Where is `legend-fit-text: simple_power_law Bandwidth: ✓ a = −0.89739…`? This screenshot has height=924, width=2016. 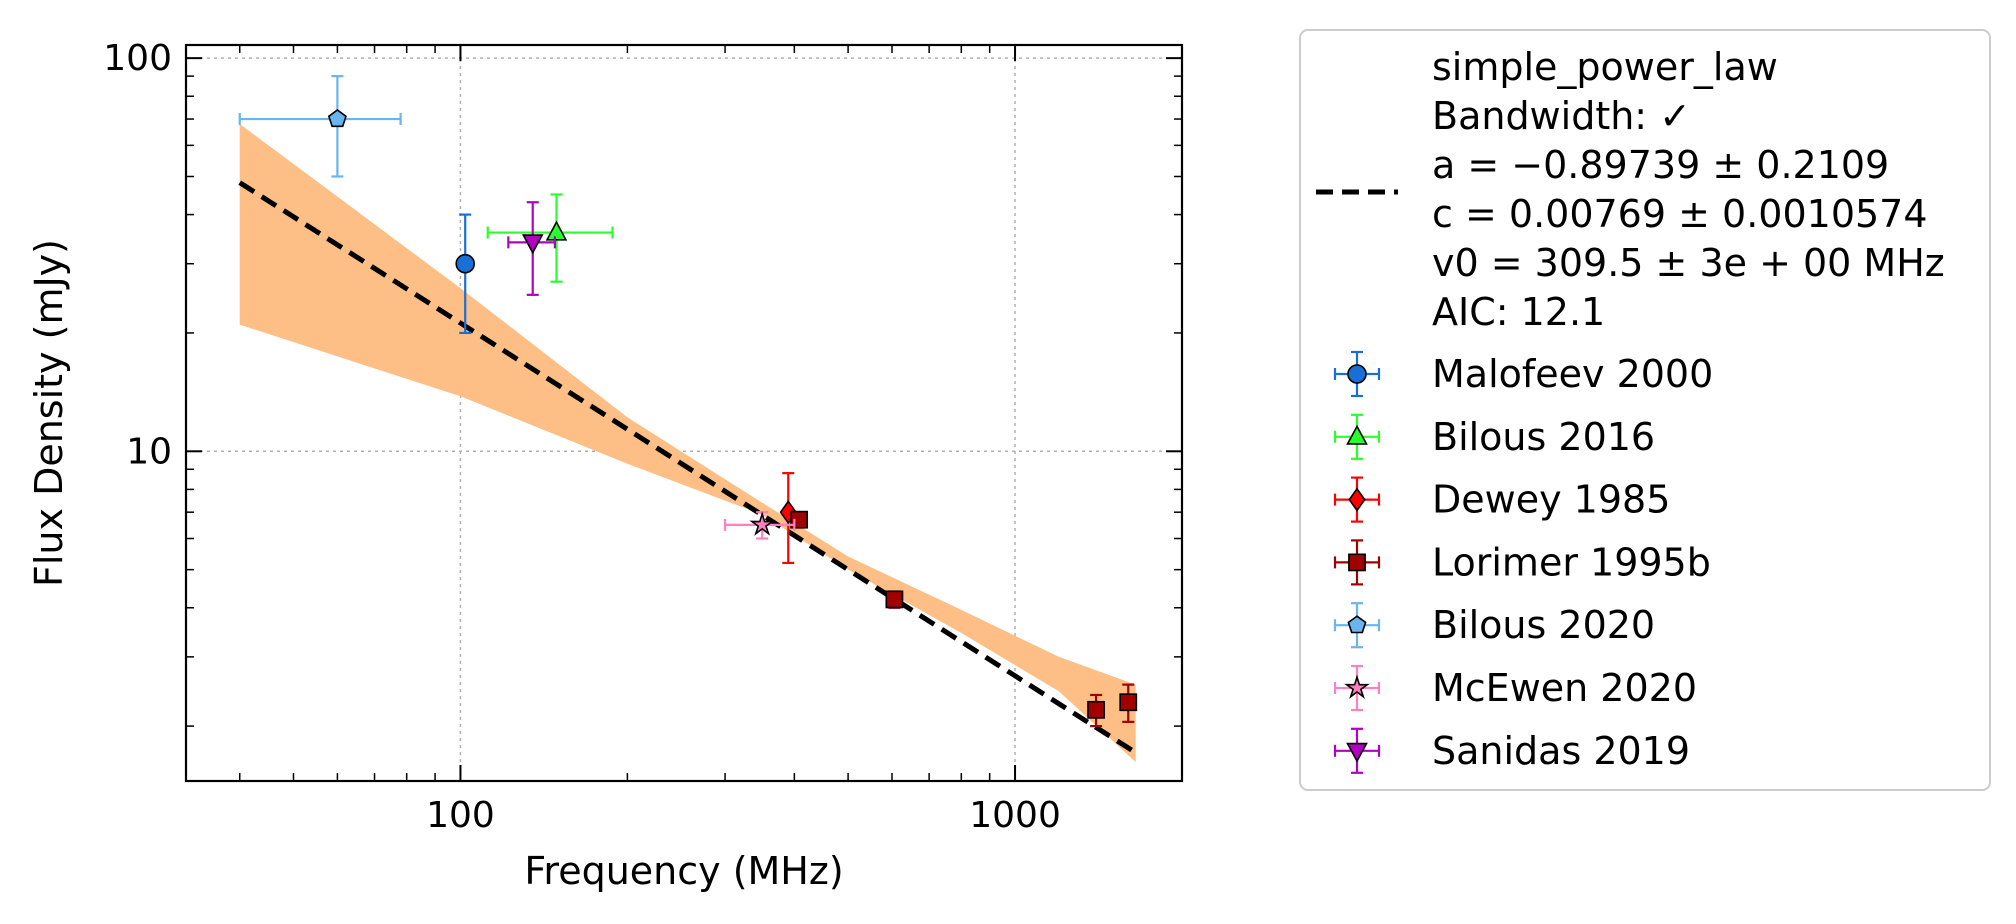
legend-fit-text: simple_power_law Bandwidth: ✓ a = −0.89739… is located at coordinates (1688, 189).